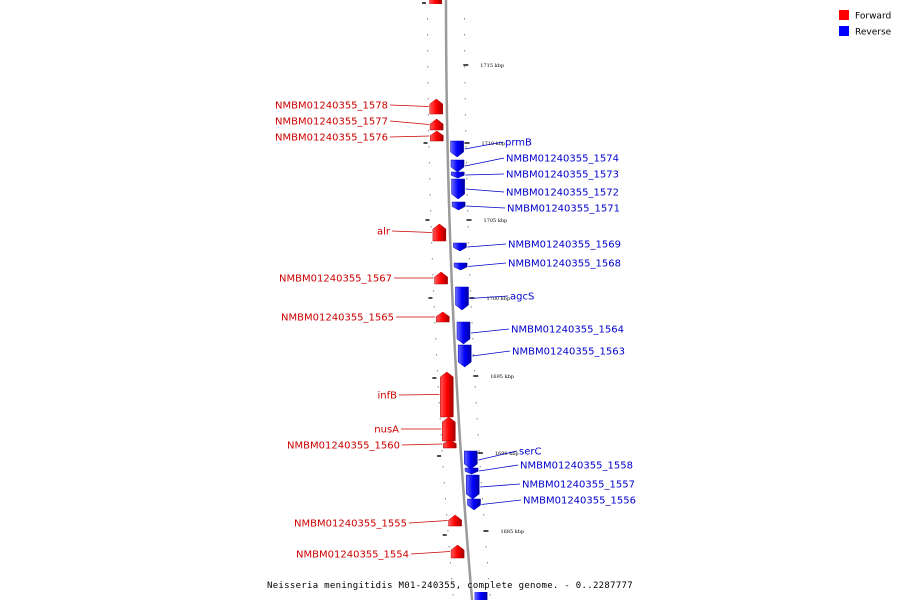 Image resolution: width=900 pixels, height=600 pixels. What do you see at coordinates (567, 330) in the screenshot?
I see `gene-label: NMBM01240355_1564` at bounding box center [567, 330].